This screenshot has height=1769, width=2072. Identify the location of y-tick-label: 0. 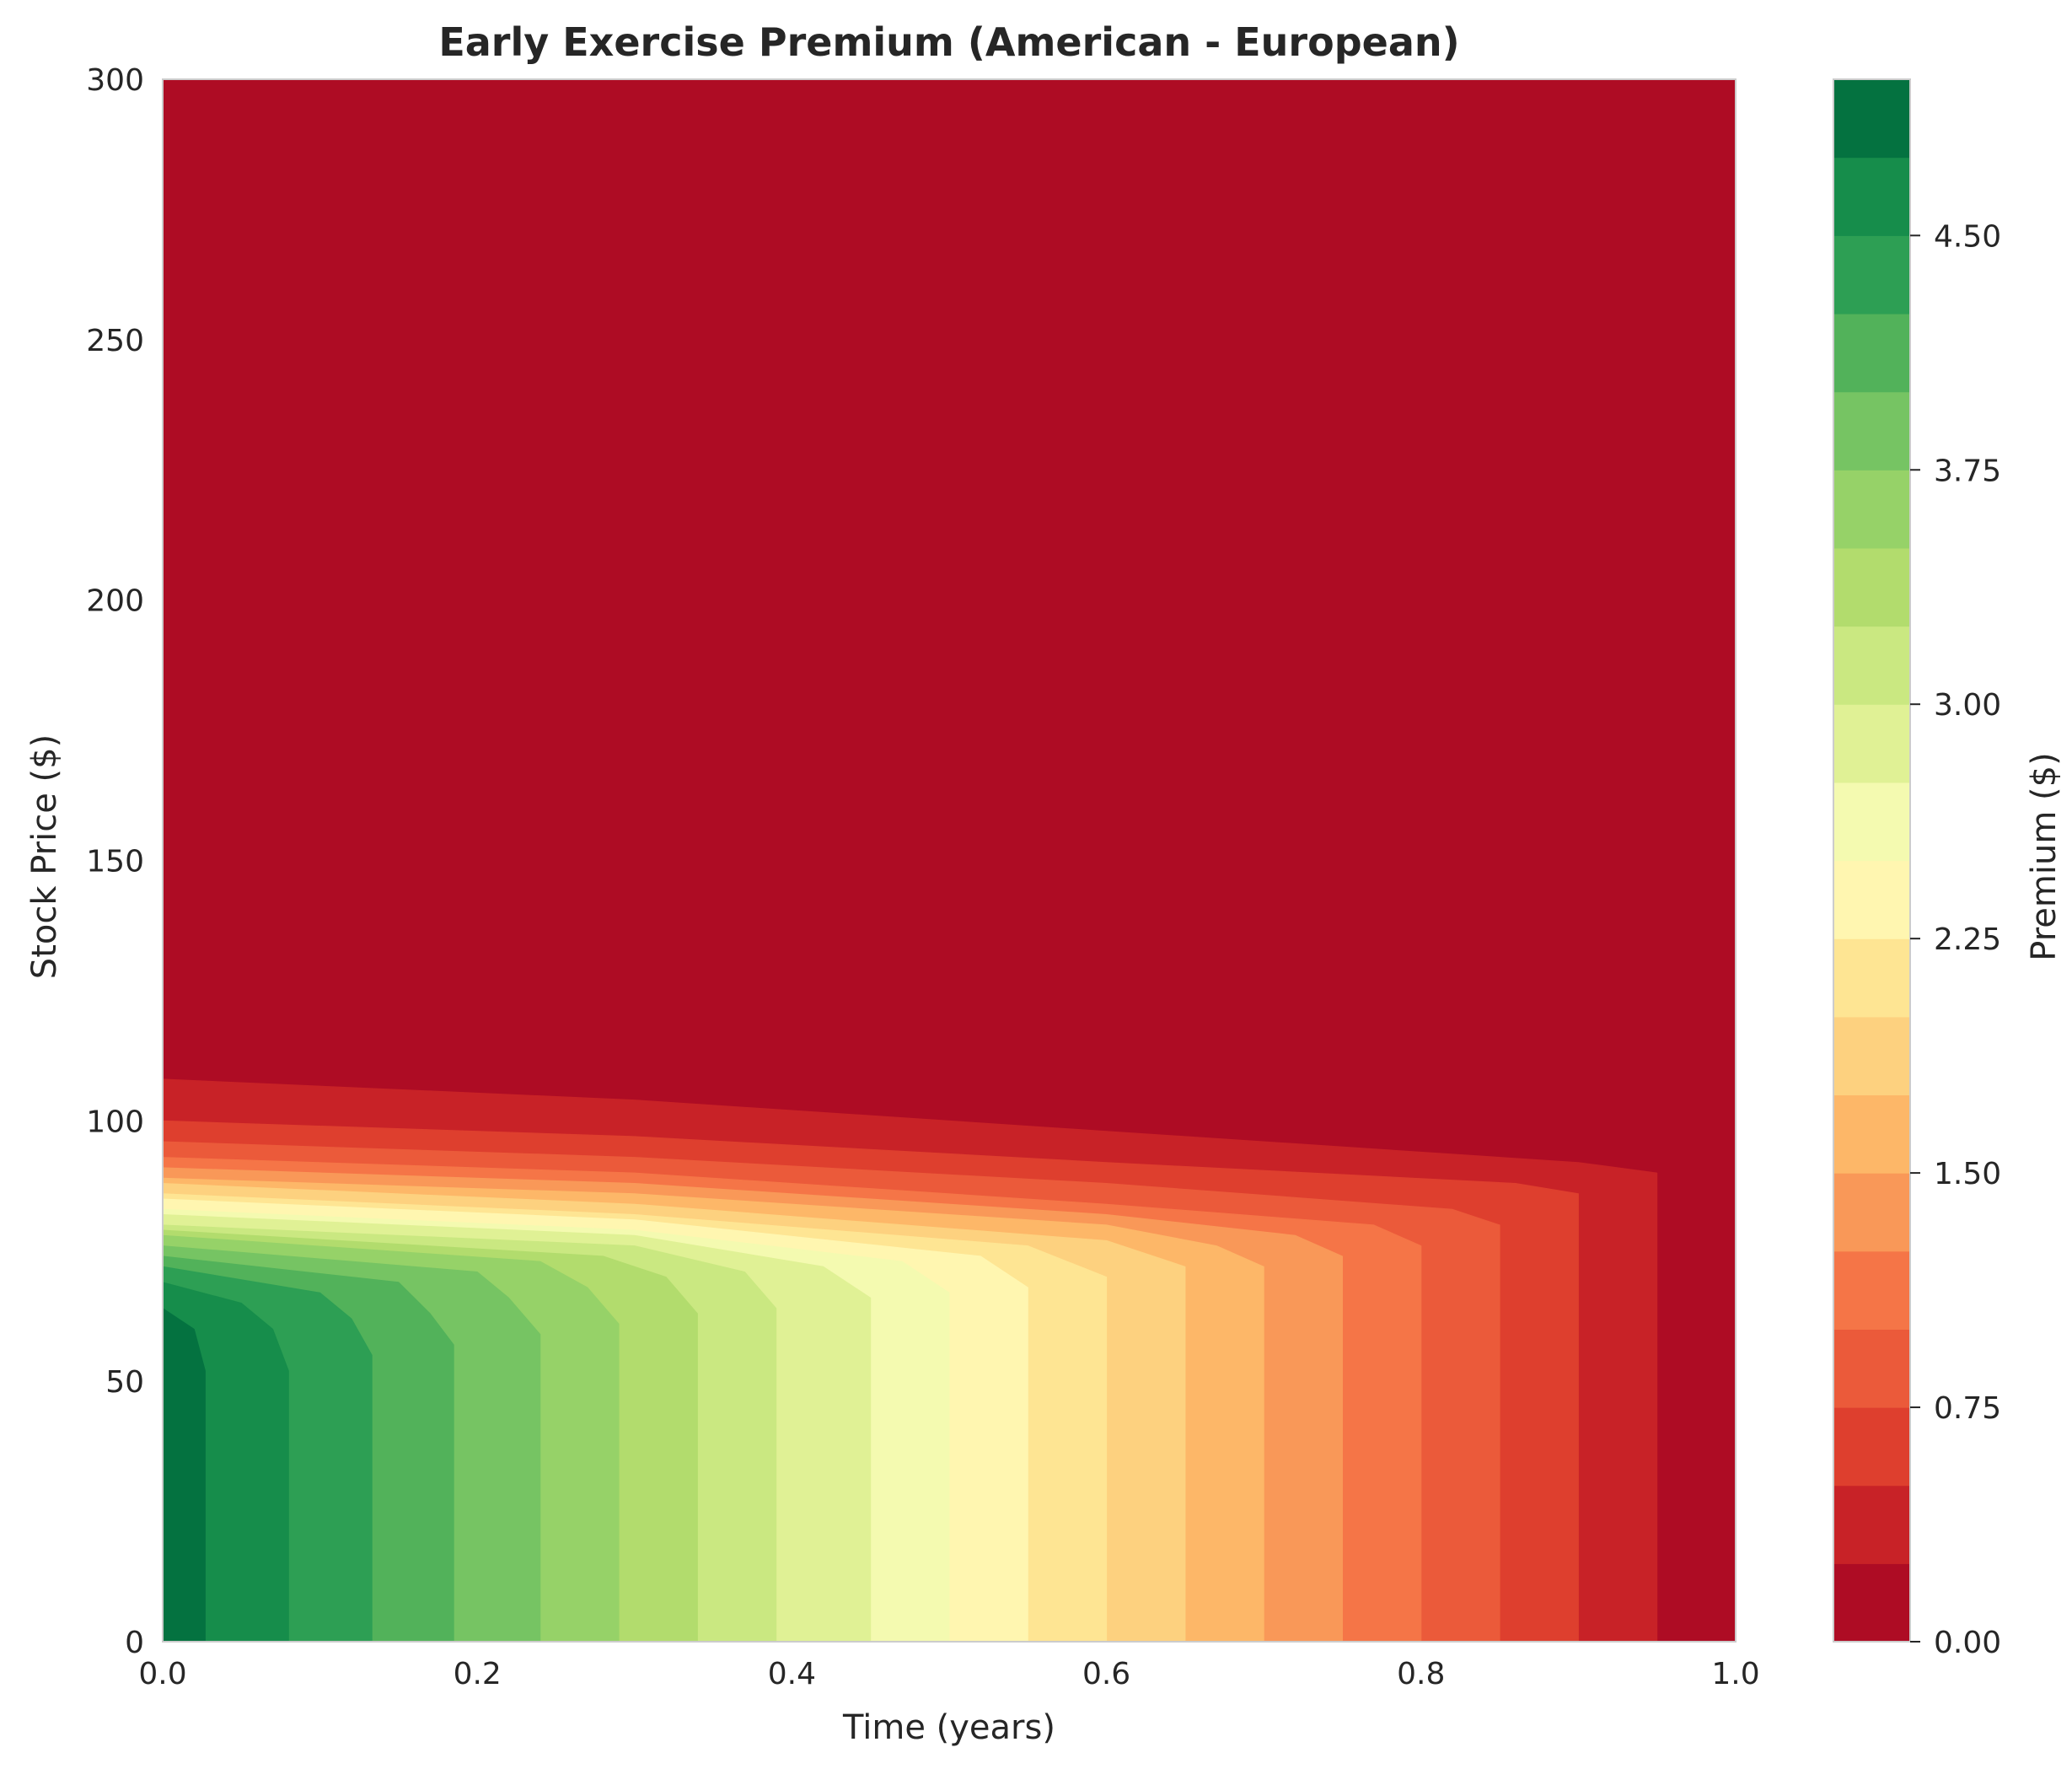
(134, 1643).